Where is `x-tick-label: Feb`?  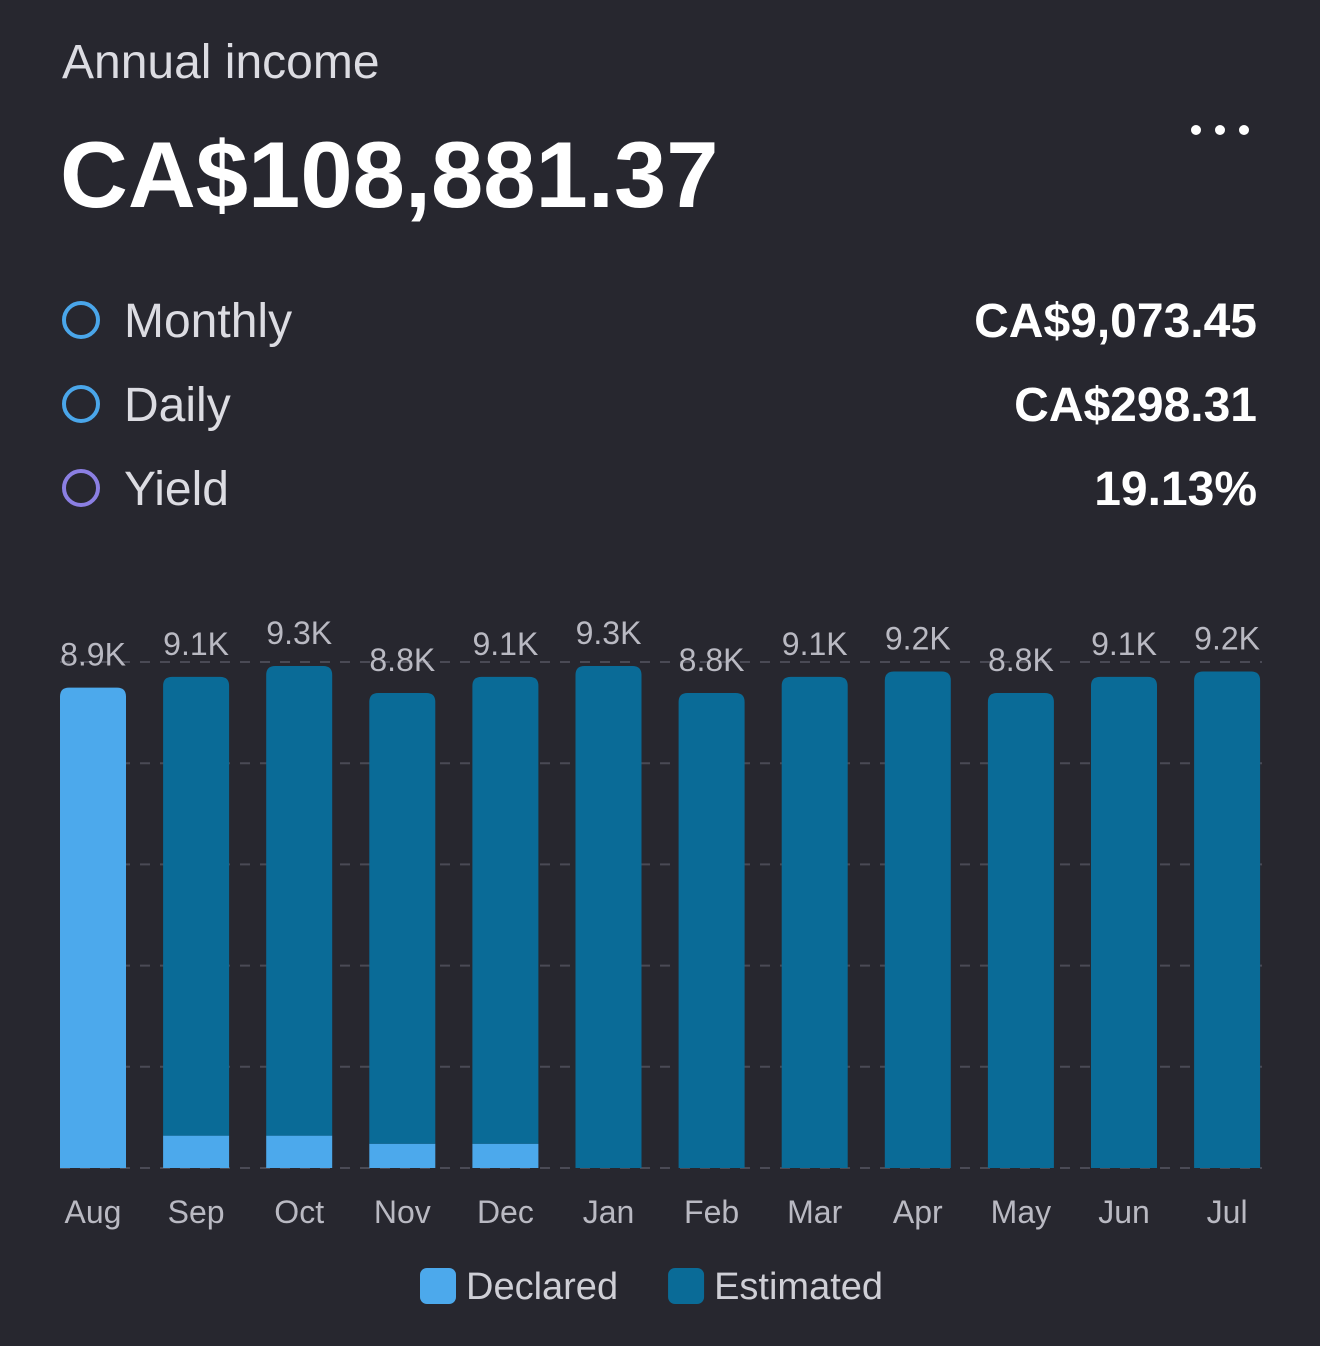
x-tick-label: Feb is located at coordinates (711, 1212).